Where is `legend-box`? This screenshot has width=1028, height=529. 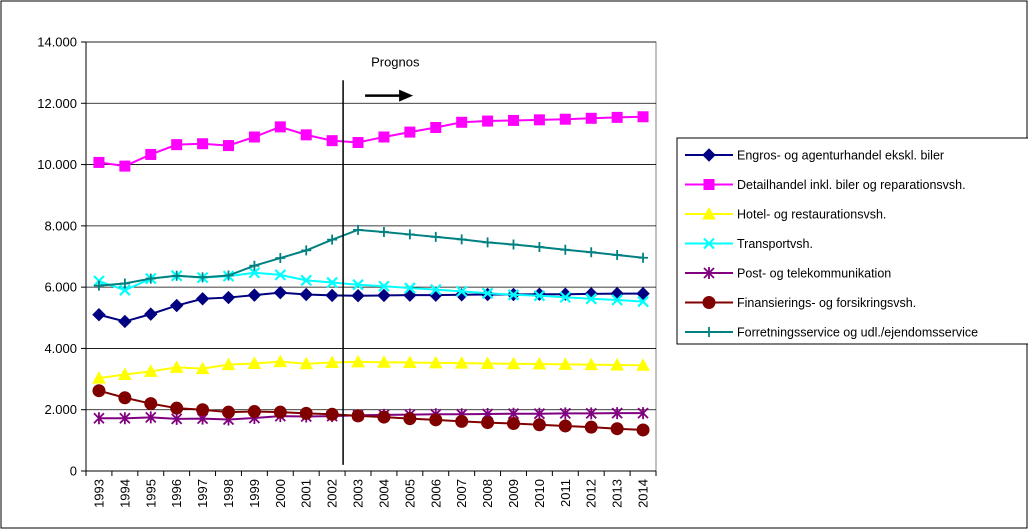
legend-box is located at coordinates (852, 241).